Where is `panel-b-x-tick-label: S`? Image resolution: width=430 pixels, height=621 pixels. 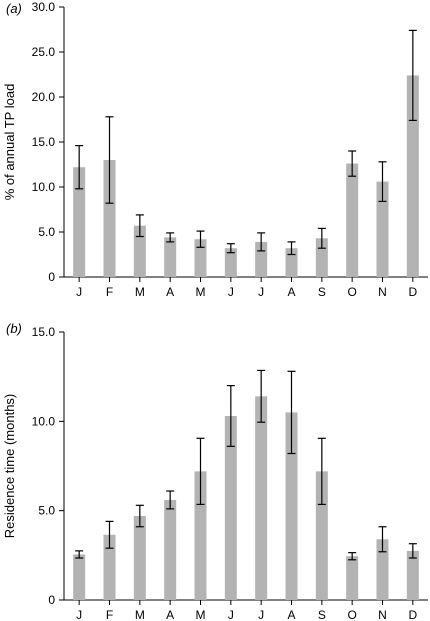 panel-b-x-tick-label: S is located at coordinates (322, 614).